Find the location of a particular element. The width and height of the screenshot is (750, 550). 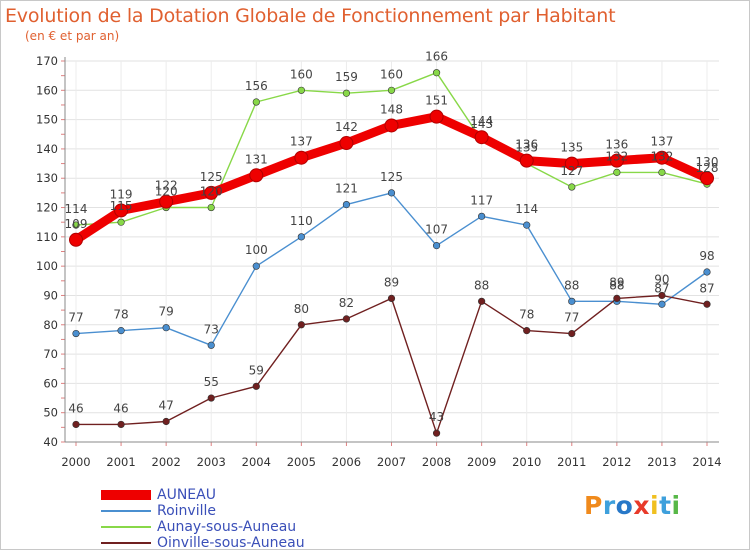

x-tick-label: 2004 is located at coordinates (256, 462).